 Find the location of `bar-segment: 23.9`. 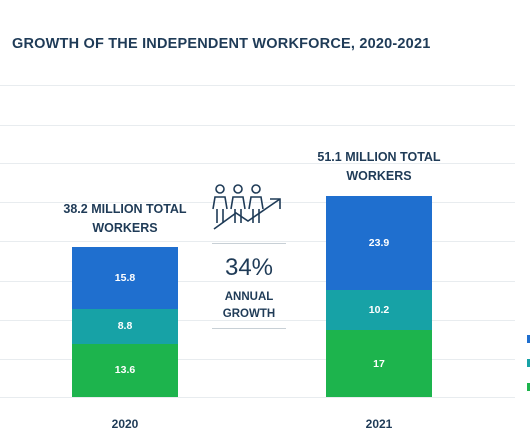

bar-segment: 23.9 is located at coordinates (379, 243).